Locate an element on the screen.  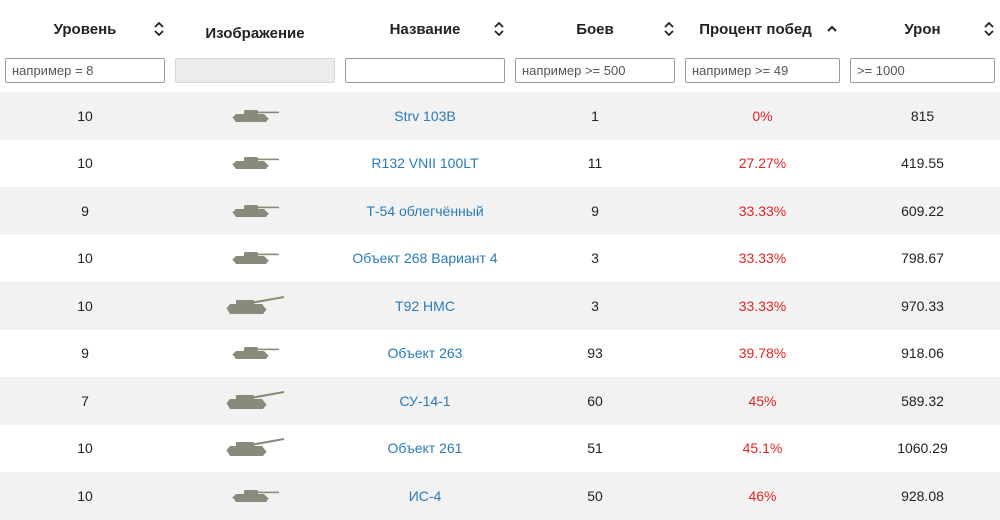
filter-cell-name is located at coordinates (425, 75).